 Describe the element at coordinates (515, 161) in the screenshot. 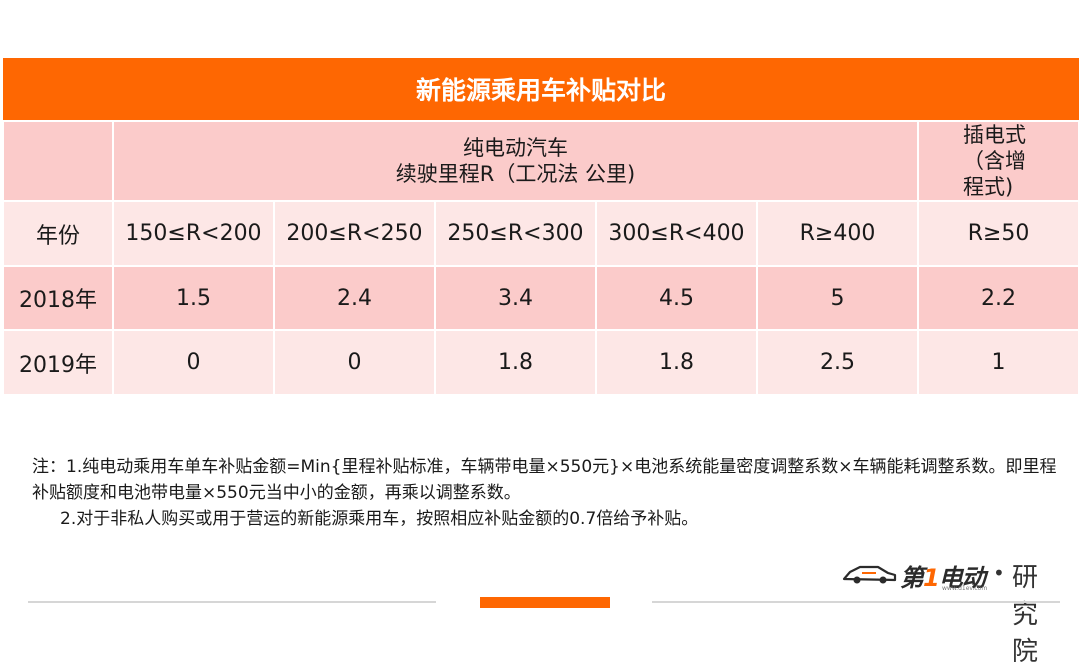

I see `bev-group-header: 纯电动汽车 续驶里程R（工况法 公里)` at that location.